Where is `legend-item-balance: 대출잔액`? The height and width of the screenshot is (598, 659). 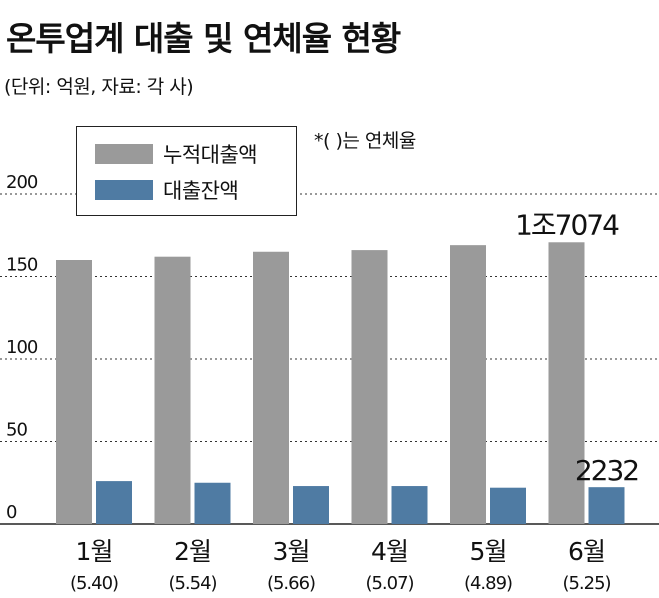 legend-item-balance: 대출잔액 is located at coordinates (167, 190).